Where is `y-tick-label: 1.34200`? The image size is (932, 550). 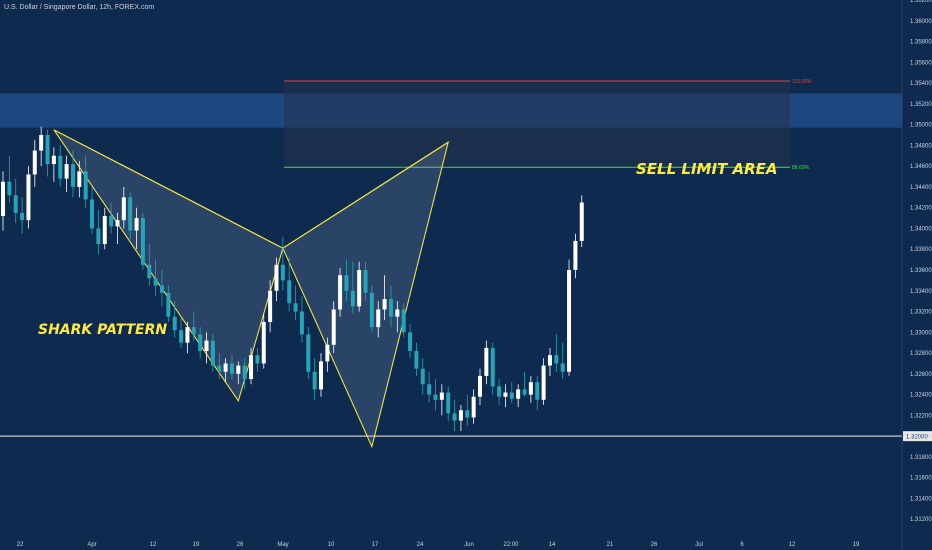 y-tick-label: 1.34200 is located at coordinates (921, 209).